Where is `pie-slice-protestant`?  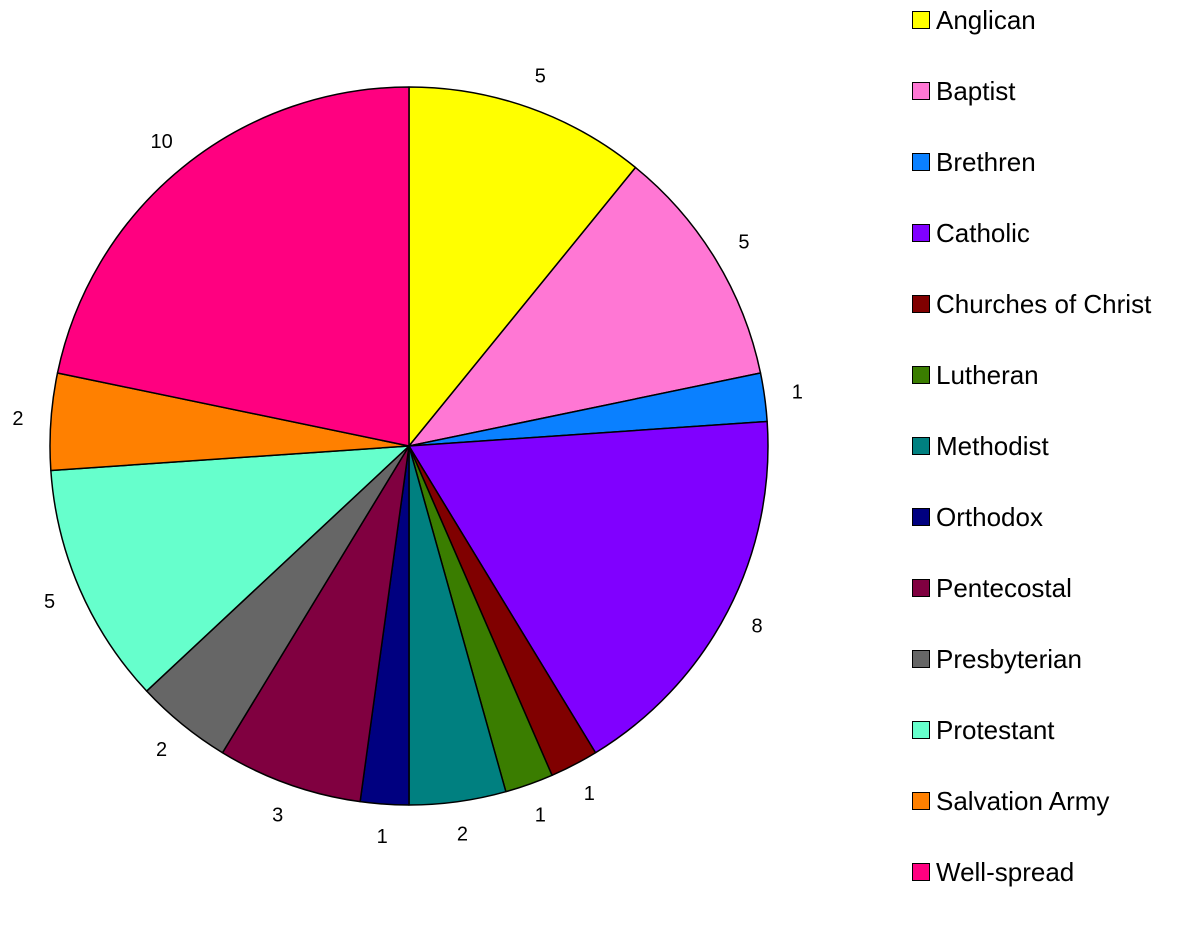
pie-slice-protestant is located at coordinates (230, 568).